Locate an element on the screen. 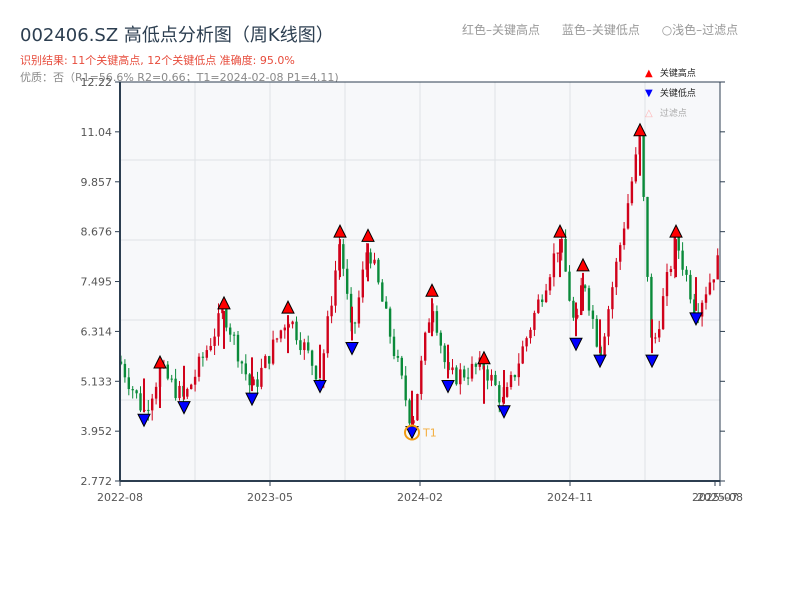  legend-item-high: ▲ 关键高点 is located at coordinates (670, 73).